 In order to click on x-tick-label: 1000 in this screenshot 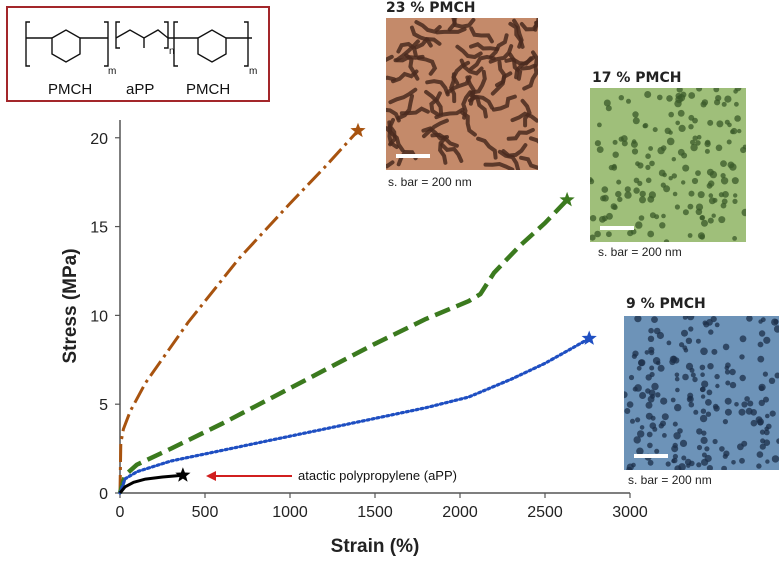, I will do `click(290, 512)`.